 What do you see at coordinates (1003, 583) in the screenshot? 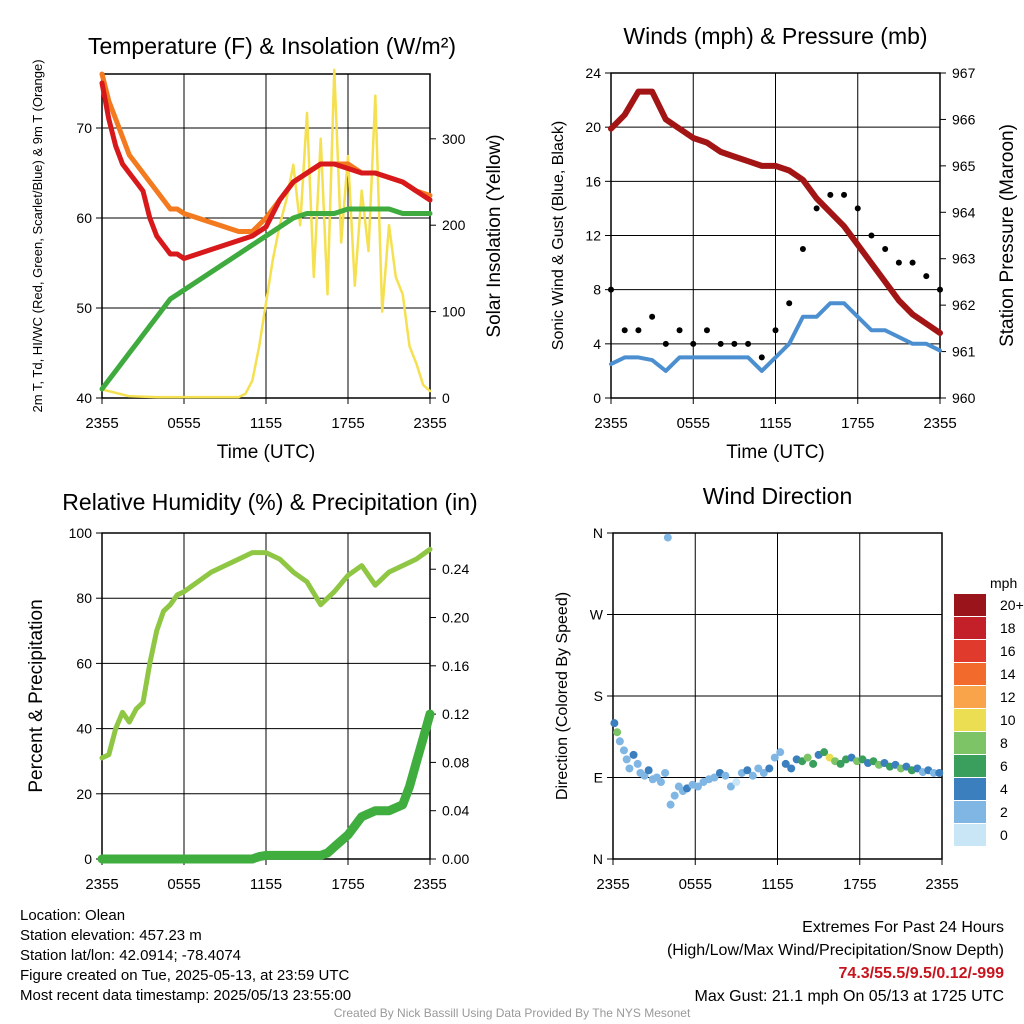
I see `legend-title: mph` at bounding box center [1003, 583].